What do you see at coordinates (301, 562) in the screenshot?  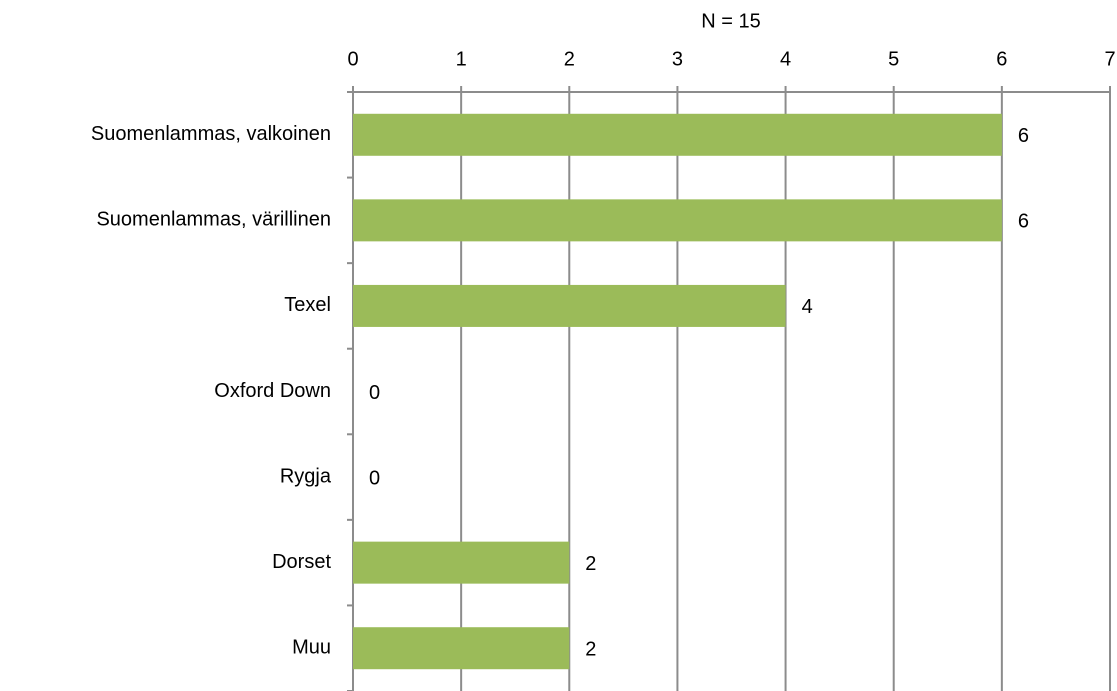 I see `y-tick-label: Dorset` at bounding box center [301, 562].